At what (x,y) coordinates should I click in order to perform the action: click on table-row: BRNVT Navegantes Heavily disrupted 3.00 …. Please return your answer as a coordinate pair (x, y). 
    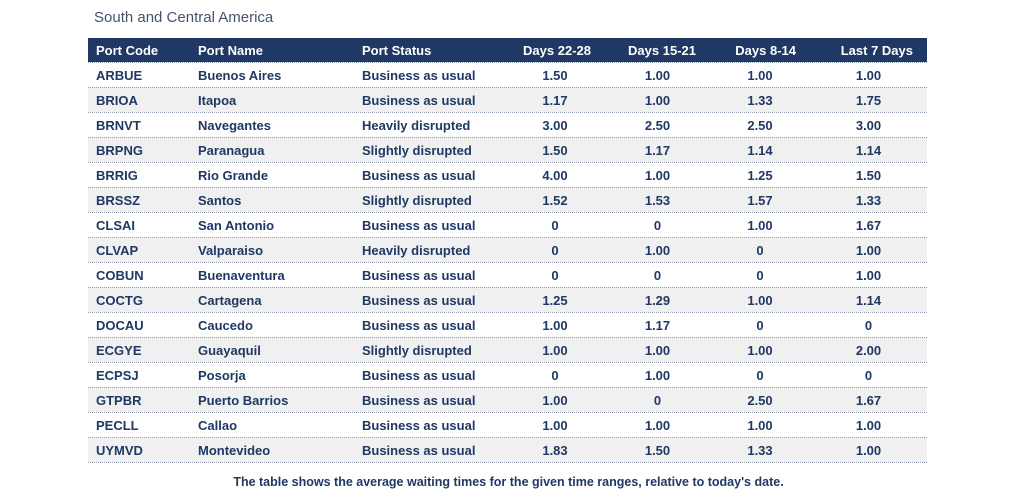
    Looking at the image, I should click on (507, 124).